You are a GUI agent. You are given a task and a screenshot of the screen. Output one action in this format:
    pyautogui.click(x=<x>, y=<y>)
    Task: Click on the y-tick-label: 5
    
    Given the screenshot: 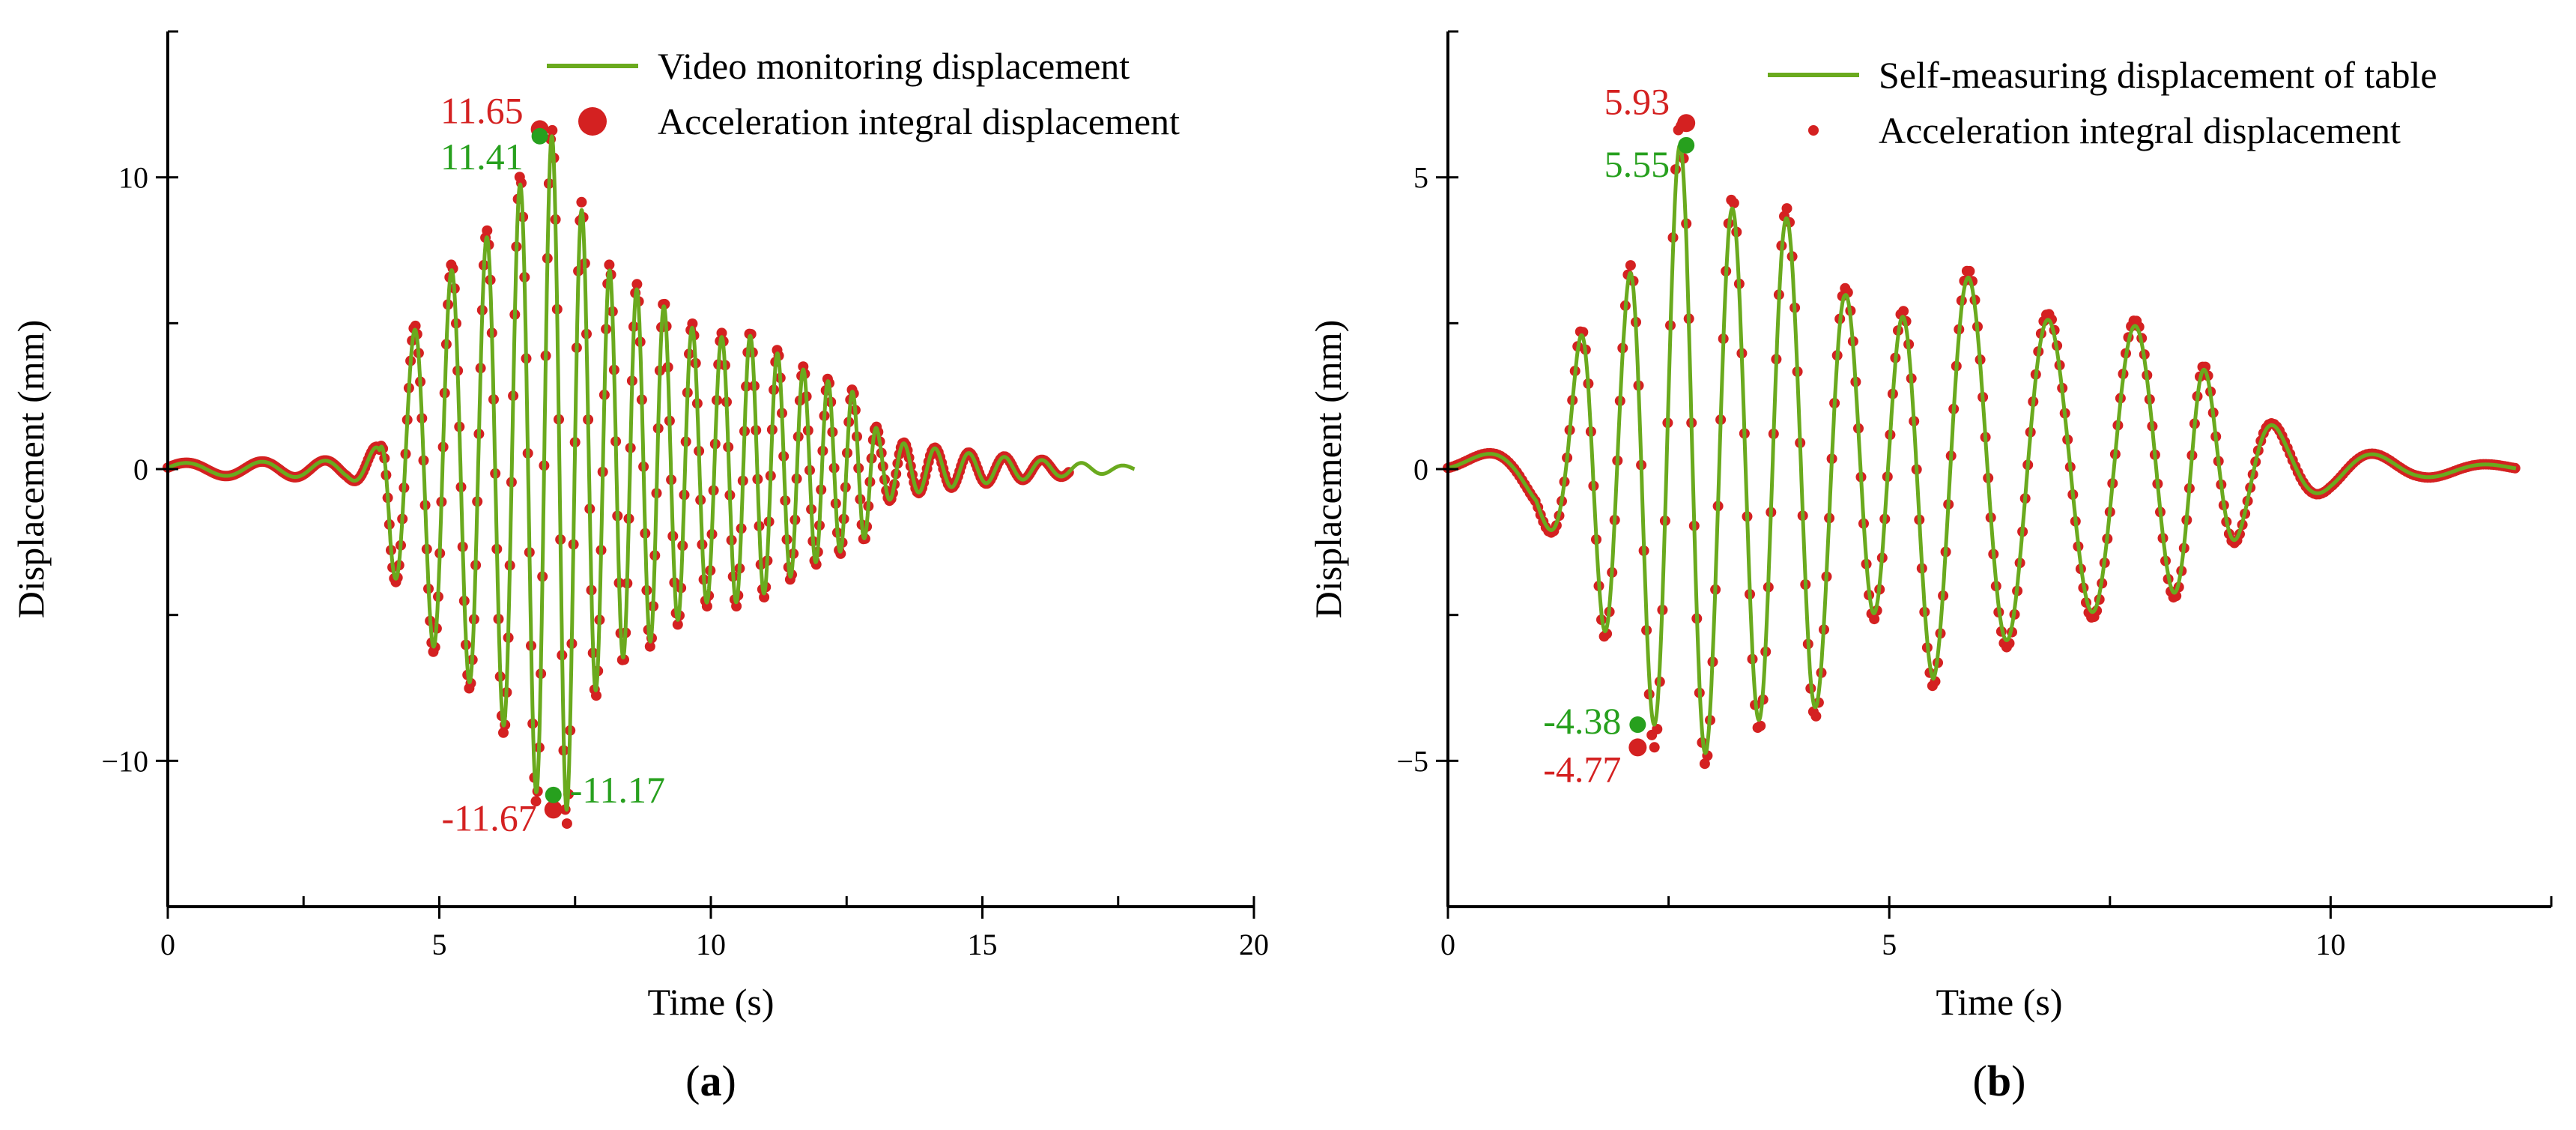 What is the action you would take?
    pyautogui.click(x=1420, y=178)
    